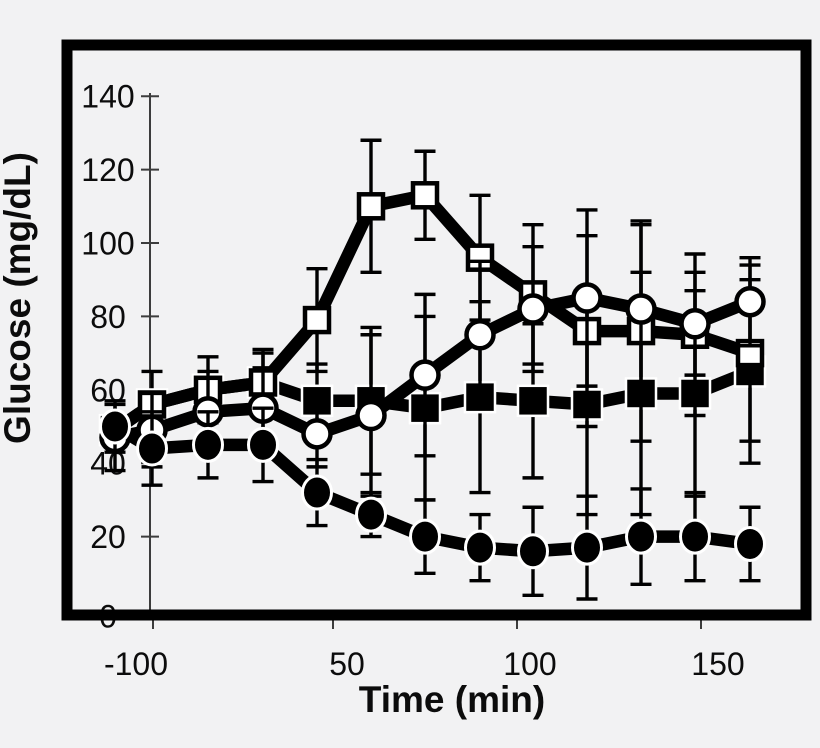 The image size is (820, 748). Describe the element at coordinates (717, 664) in the screenshot. I see `x-tick-label: 150` at that location.